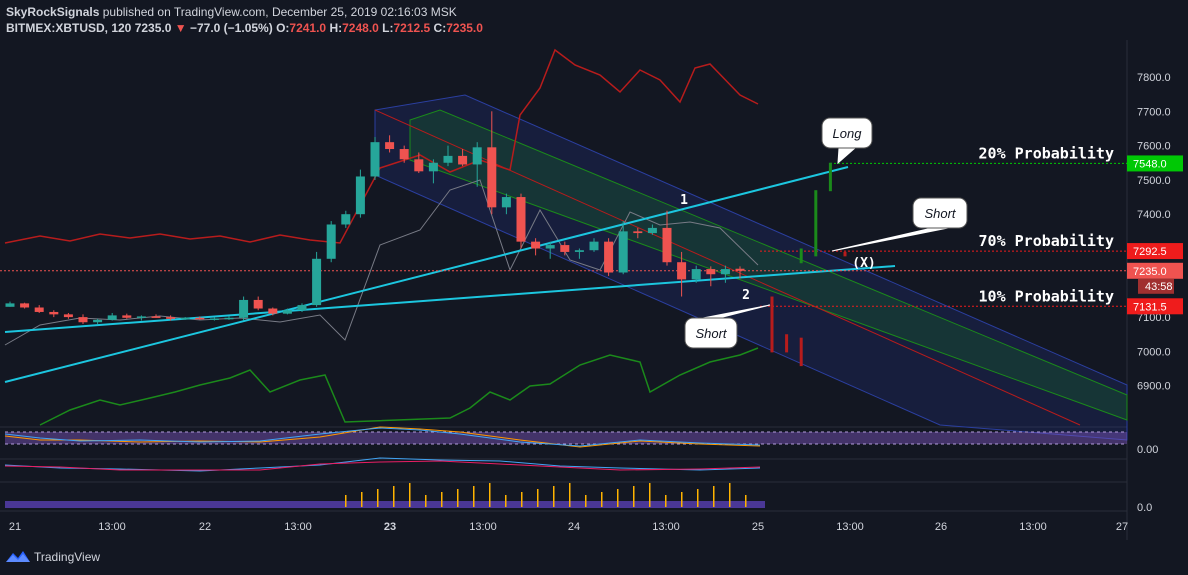  I want to click on change-value: −77.0 (−1.05%), so click(231, 28).